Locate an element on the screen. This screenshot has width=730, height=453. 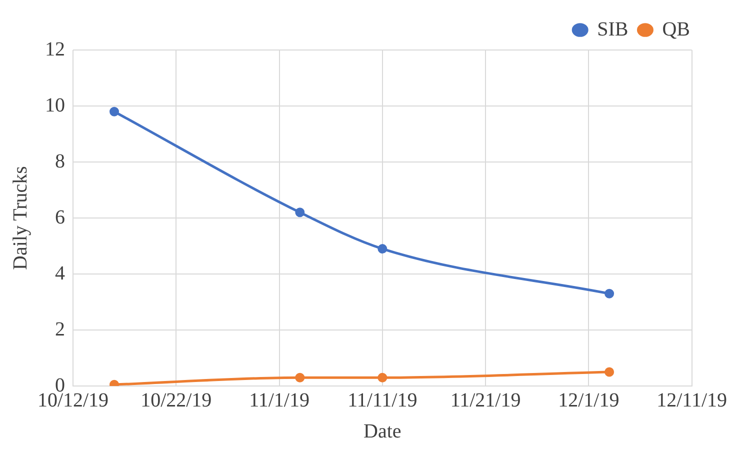
y-tick-label: 4 is located at coordinates (60, 273).